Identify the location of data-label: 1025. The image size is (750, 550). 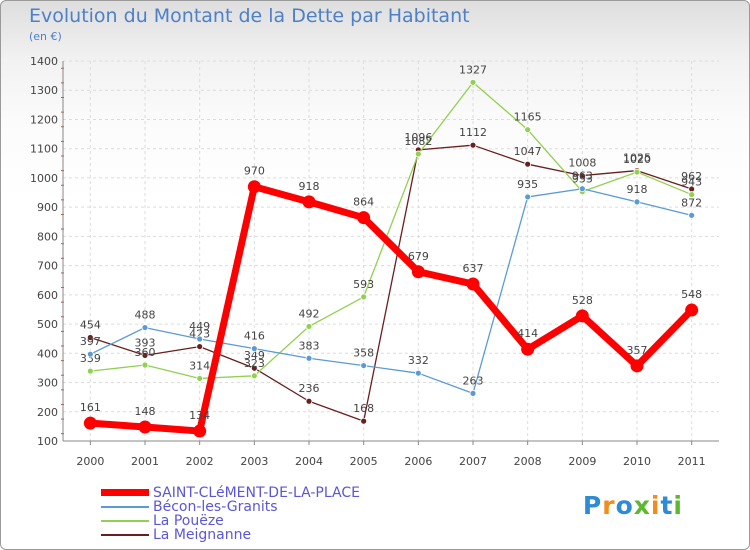
(637, 158).